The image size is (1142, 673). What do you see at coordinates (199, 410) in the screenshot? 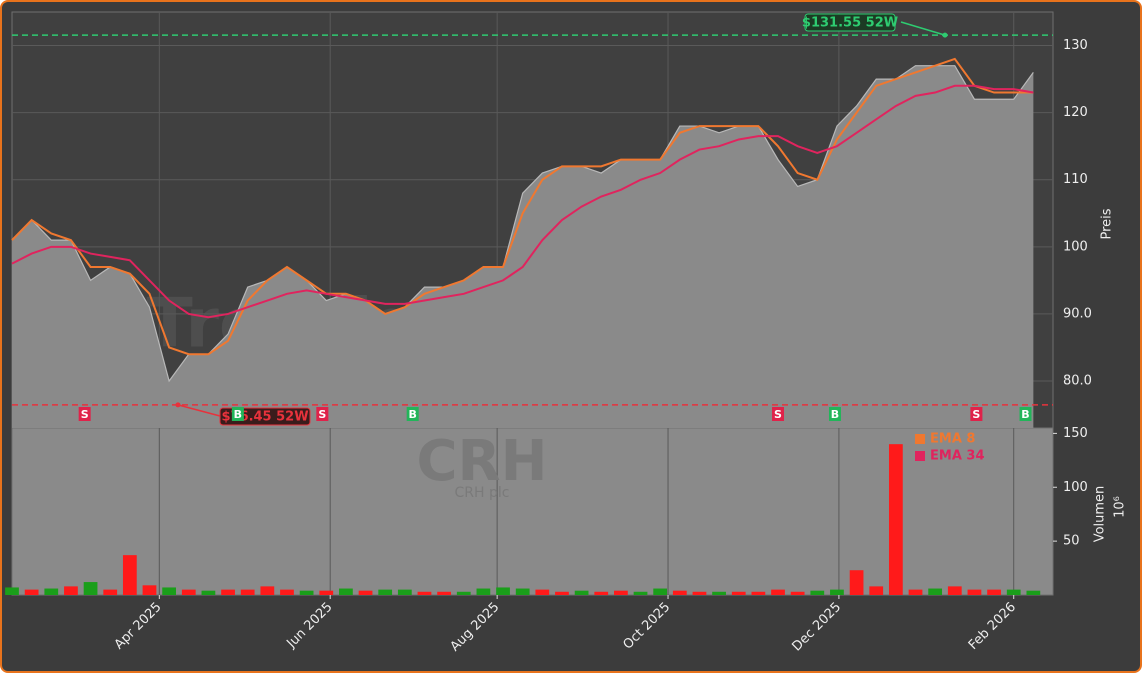
I see `52w-low-arrow` at bounding box center [199, 410].